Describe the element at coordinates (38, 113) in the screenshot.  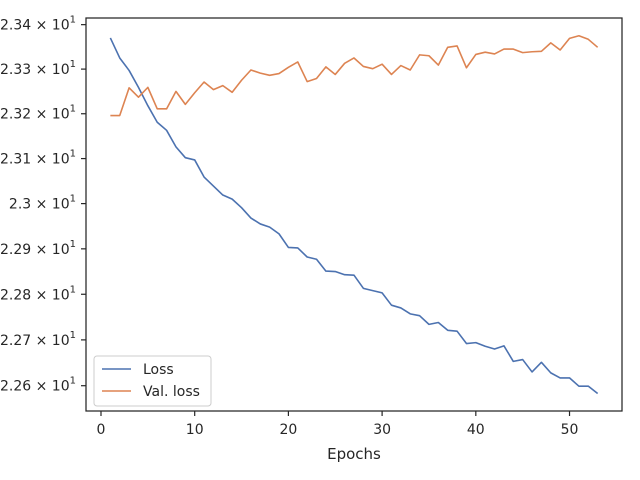
I see `y-tick-label: 2.32 × 10¹` at that location.